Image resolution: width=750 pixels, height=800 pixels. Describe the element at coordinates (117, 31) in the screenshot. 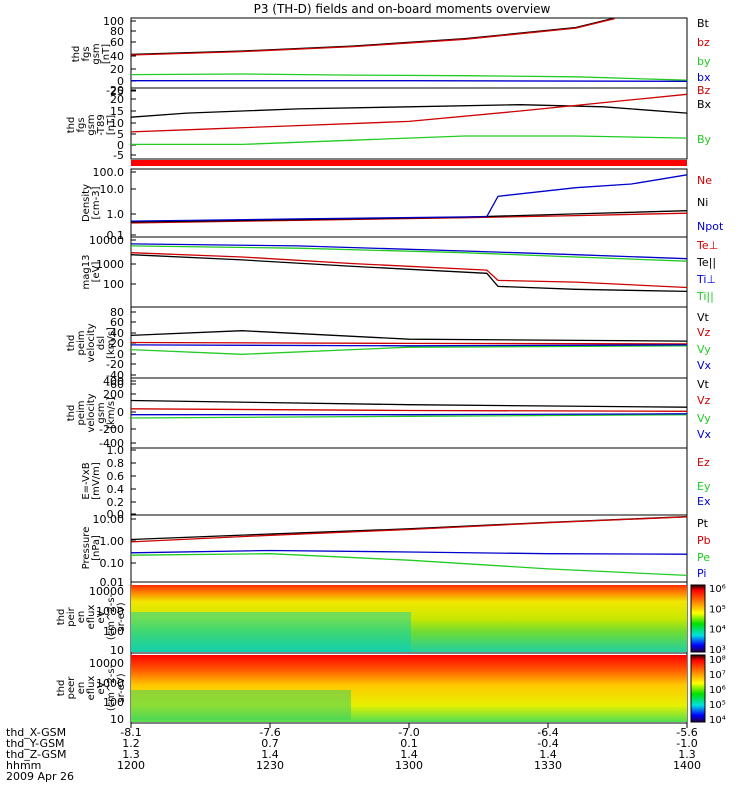

I see `panel-fgs-tick: 80` at that location.